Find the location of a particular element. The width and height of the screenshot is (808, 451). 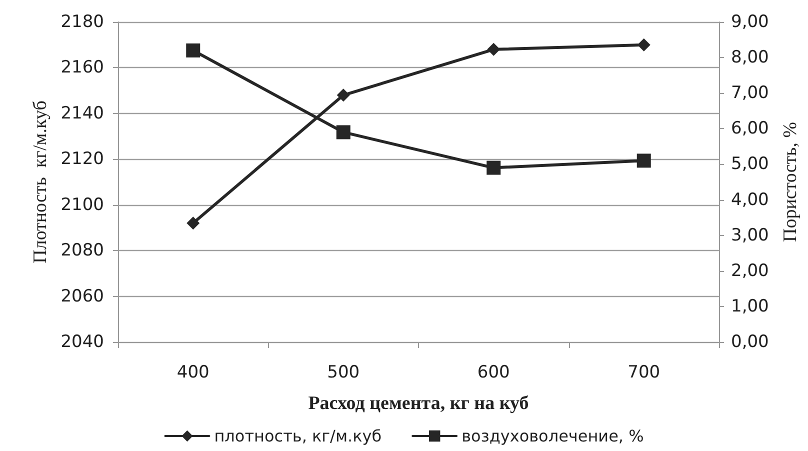

y2-tick-label: 2,00 is located at coordinates (750, 270).